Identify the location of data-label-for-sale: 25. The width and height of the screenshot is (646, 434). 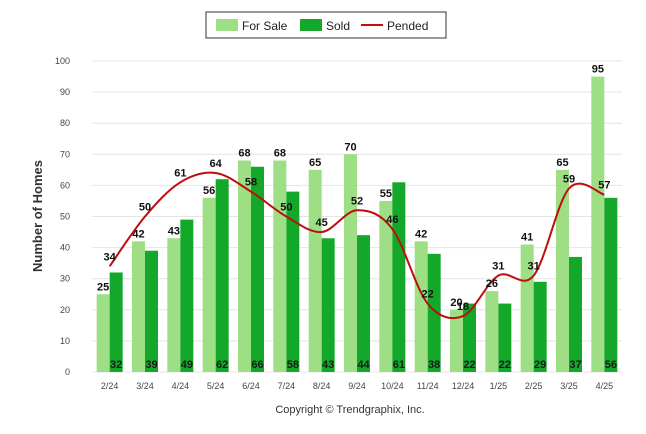
(103, 287).